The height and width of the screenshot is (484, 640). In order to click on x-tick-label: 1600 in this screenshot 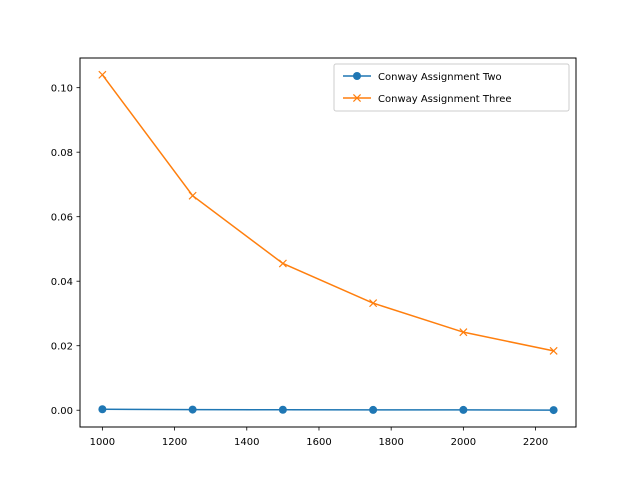, I will do `click(318, 442)`.